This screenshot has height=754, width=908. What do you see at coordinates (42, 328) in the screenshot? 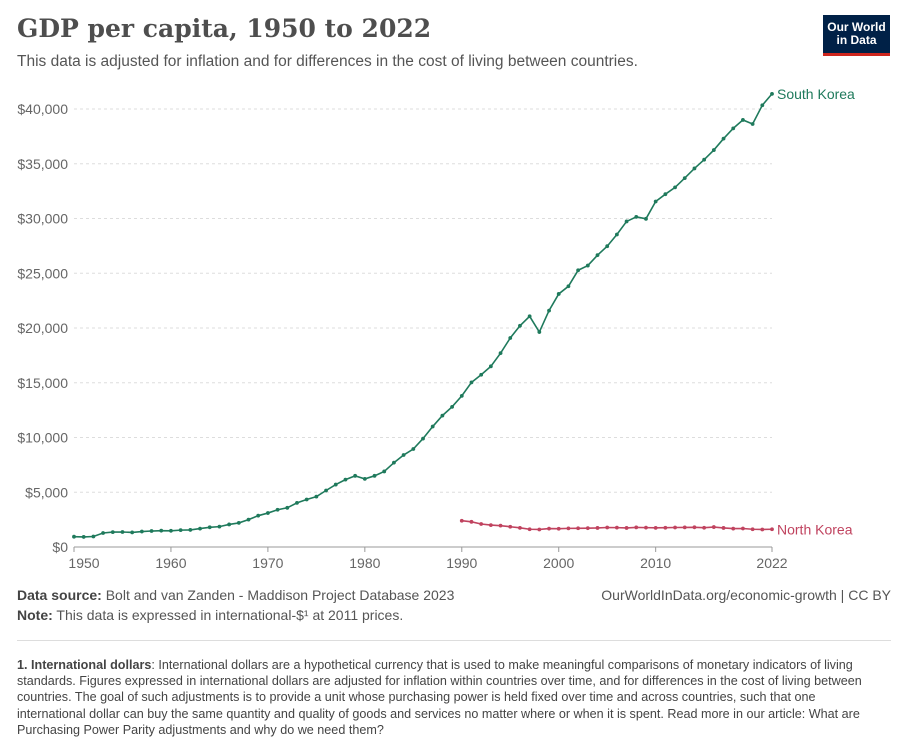
I see `y-tick-label: $20,000` at bounding box center [42, 328].